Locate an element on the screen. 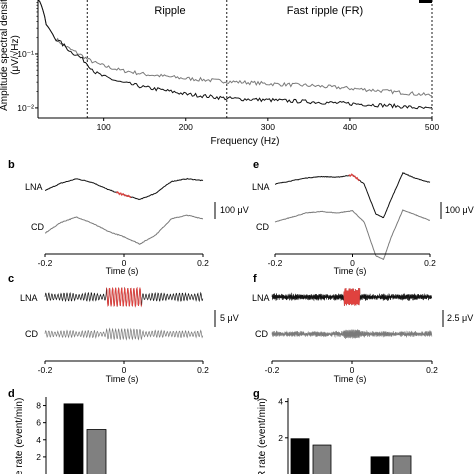  panel-e-average-fast-ripple: e LNA CD -0.2 0 0.2 100 μV Time (s) is located at coordinates (363, 217).